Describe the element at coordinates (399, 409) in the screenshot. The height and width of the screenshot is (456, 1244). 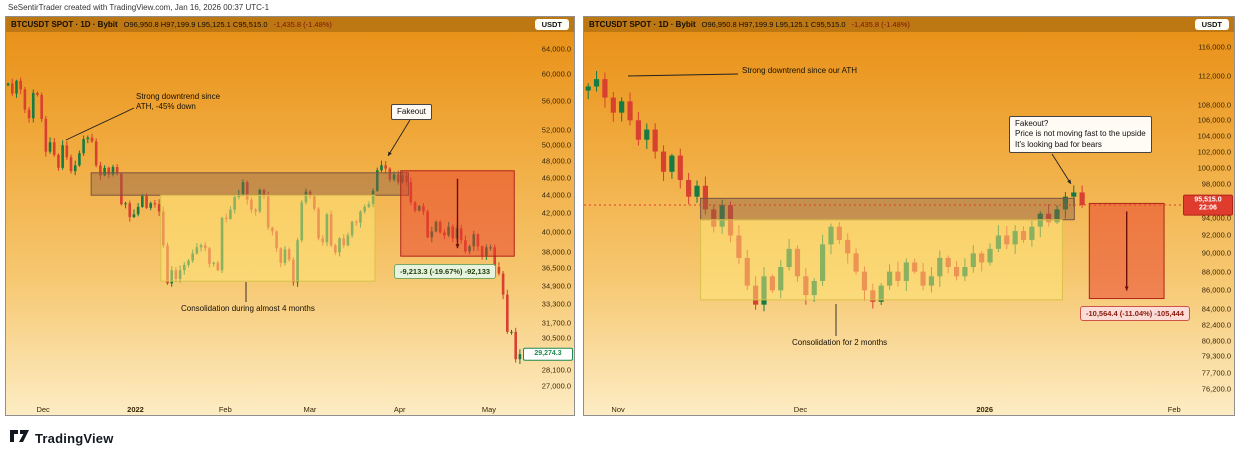
I see `x-axis-label: Apr` at that location.